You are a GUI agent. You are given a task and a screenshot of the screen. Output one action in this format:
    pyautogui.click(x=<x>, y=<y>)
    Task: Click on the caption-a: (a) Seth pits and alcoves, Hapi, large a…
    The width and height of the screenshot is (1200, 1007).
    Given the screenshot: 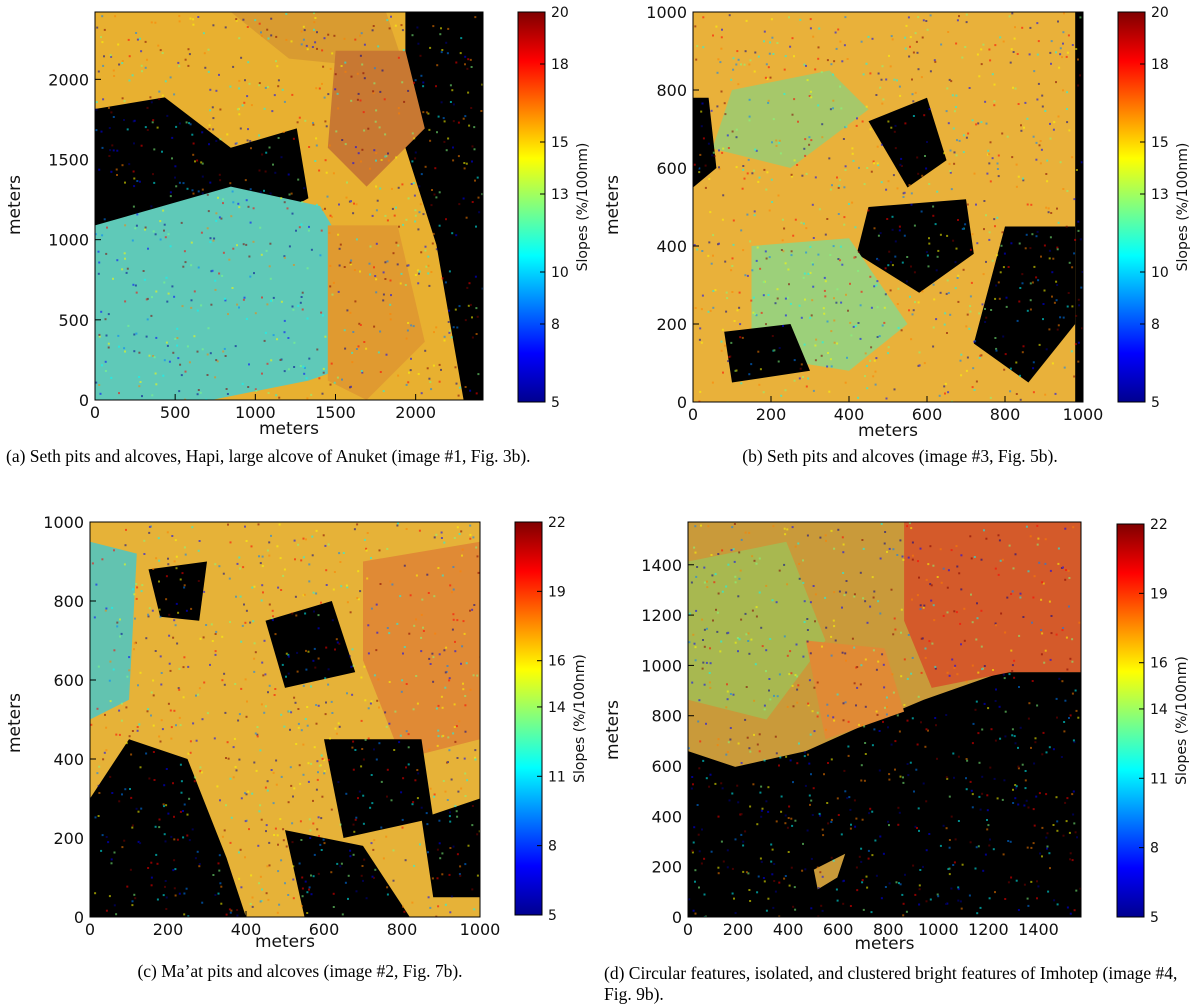 What is the action you would take?
    pyautogui.click(x=268, y=456)
    